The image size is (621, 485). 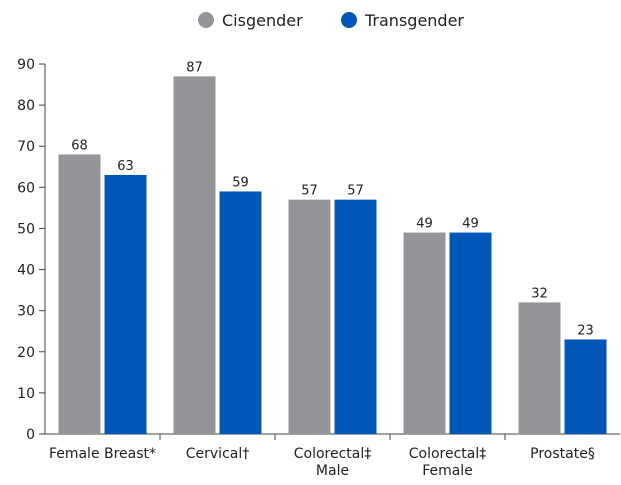 I want to click on y-tick-label: 50, so click(x=26, y=229).